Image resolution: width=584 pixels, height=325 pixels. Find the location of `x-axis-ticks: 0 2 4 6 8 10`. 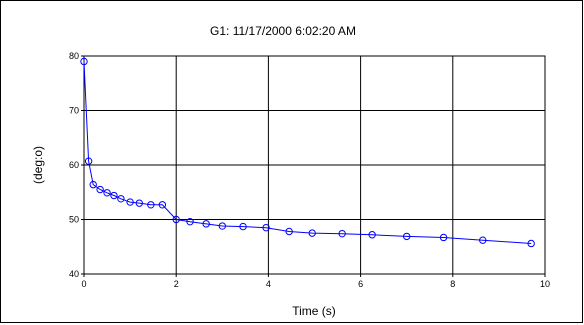

x-axis-ticks: 0 2 4 6 8 10 is located at coordinates (315, 281).